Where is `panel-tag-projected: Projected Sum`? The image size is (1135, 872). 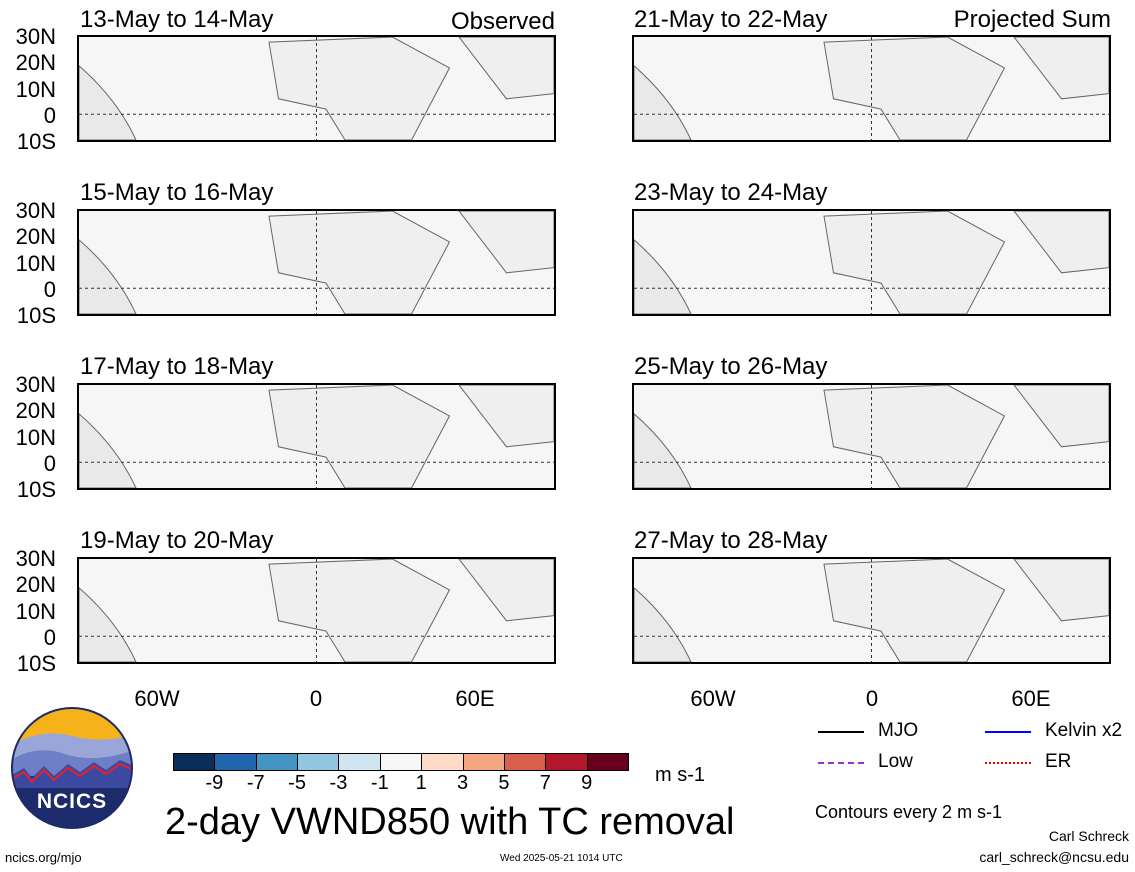 panel-tag-projected: Projected Sum is located at coordinates (1032, 19).